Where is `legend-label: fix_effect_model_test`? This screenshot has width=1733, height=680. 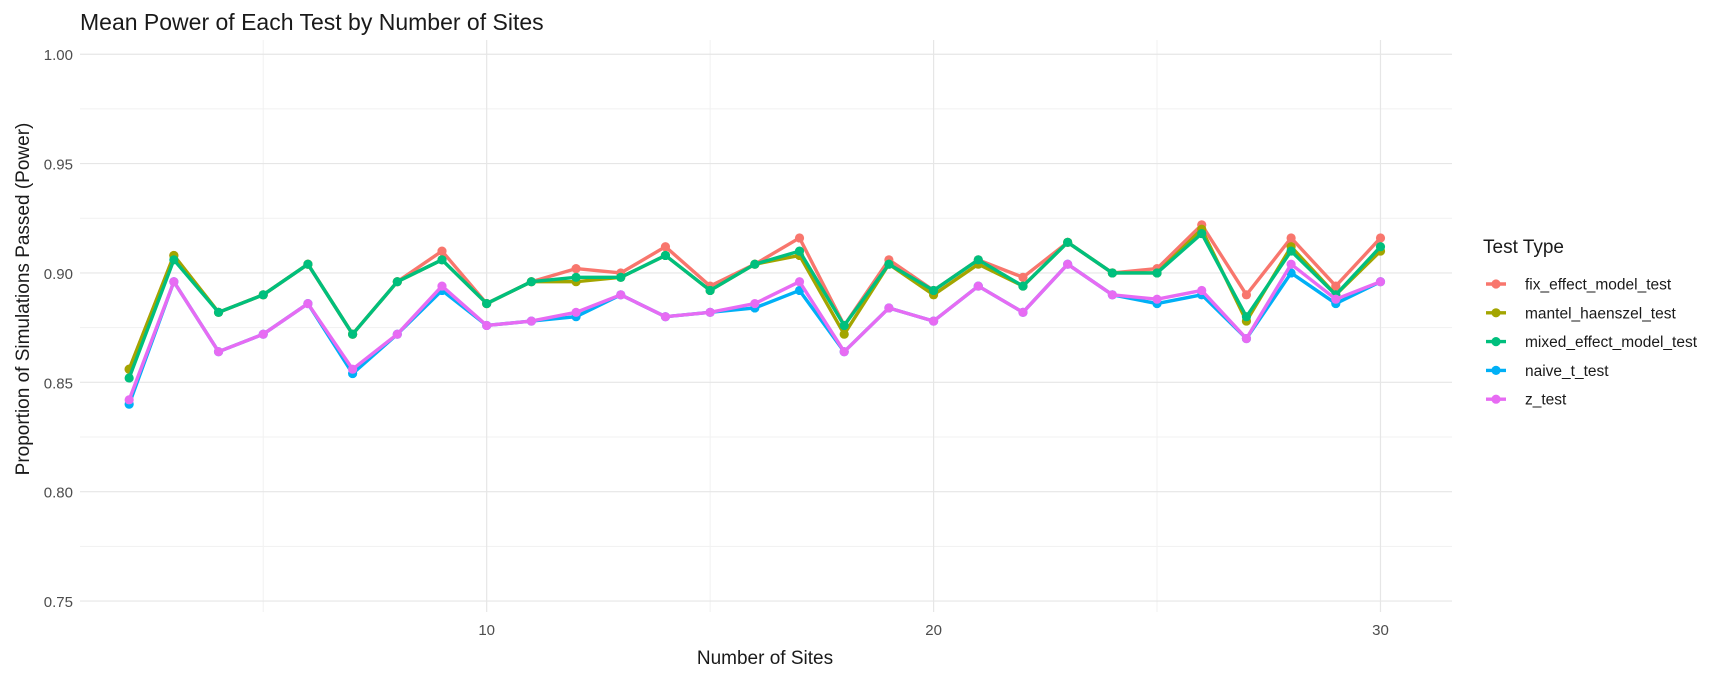
legend-label: fix_effect_model_test is located at coordinates (1598, 285).